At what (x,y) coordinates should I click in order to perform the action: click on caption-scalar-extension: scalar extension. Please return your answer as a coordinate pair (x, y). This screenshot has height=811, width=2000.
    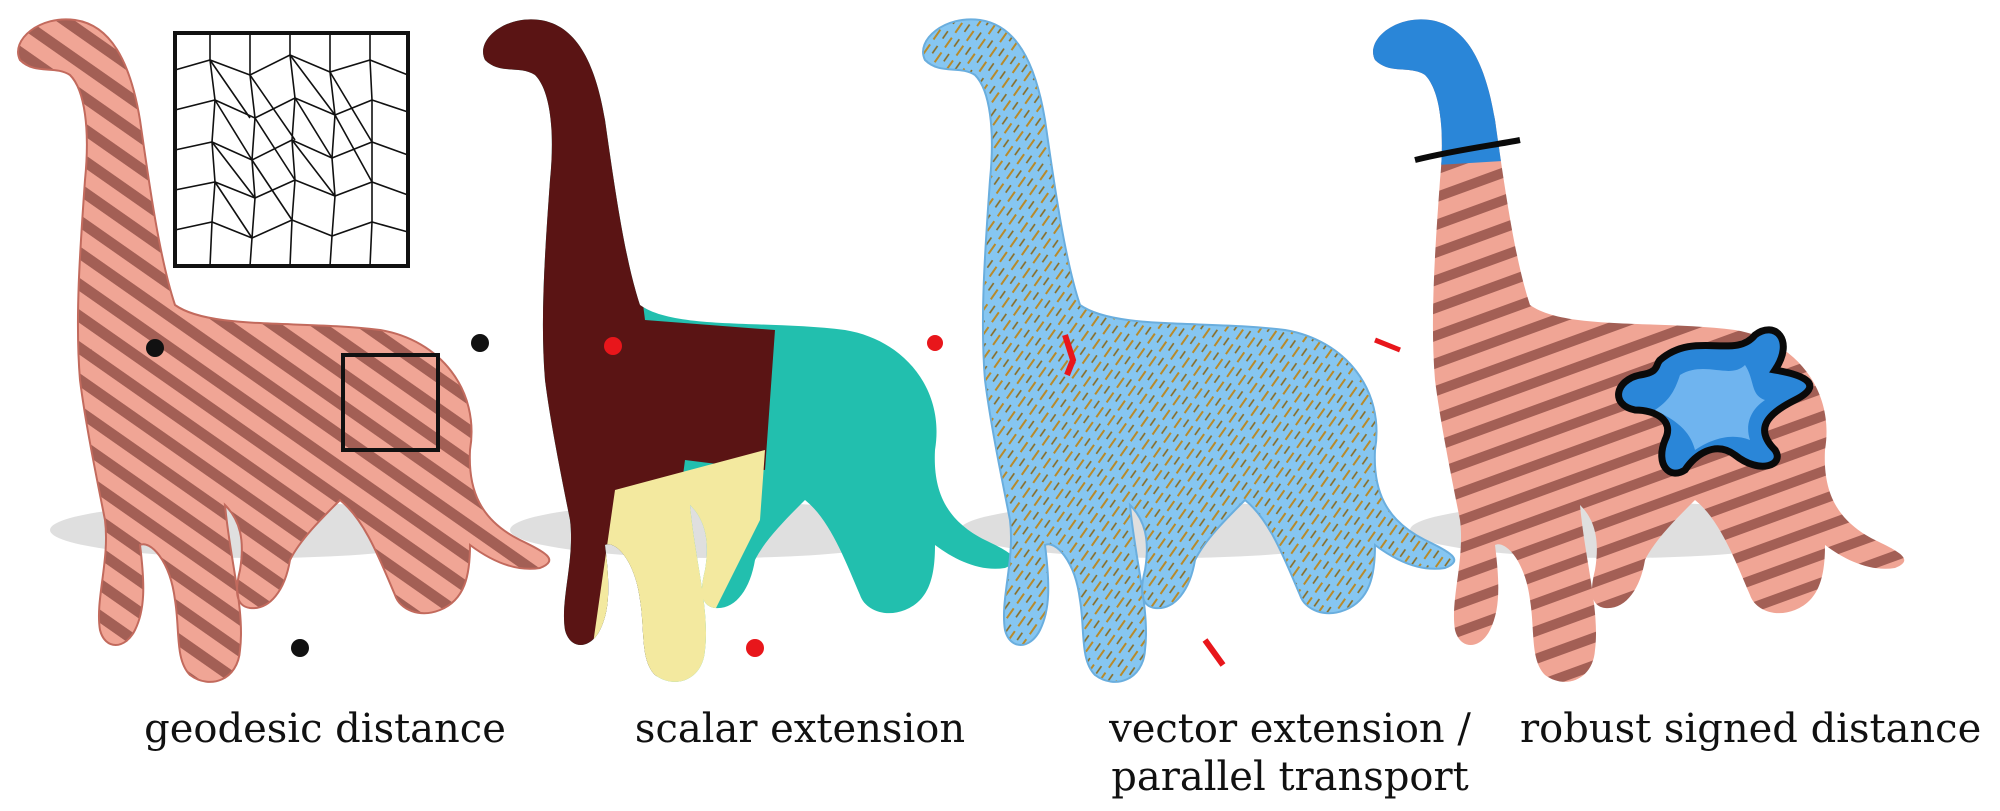
    Looking at the image, I should click on (800, 729).